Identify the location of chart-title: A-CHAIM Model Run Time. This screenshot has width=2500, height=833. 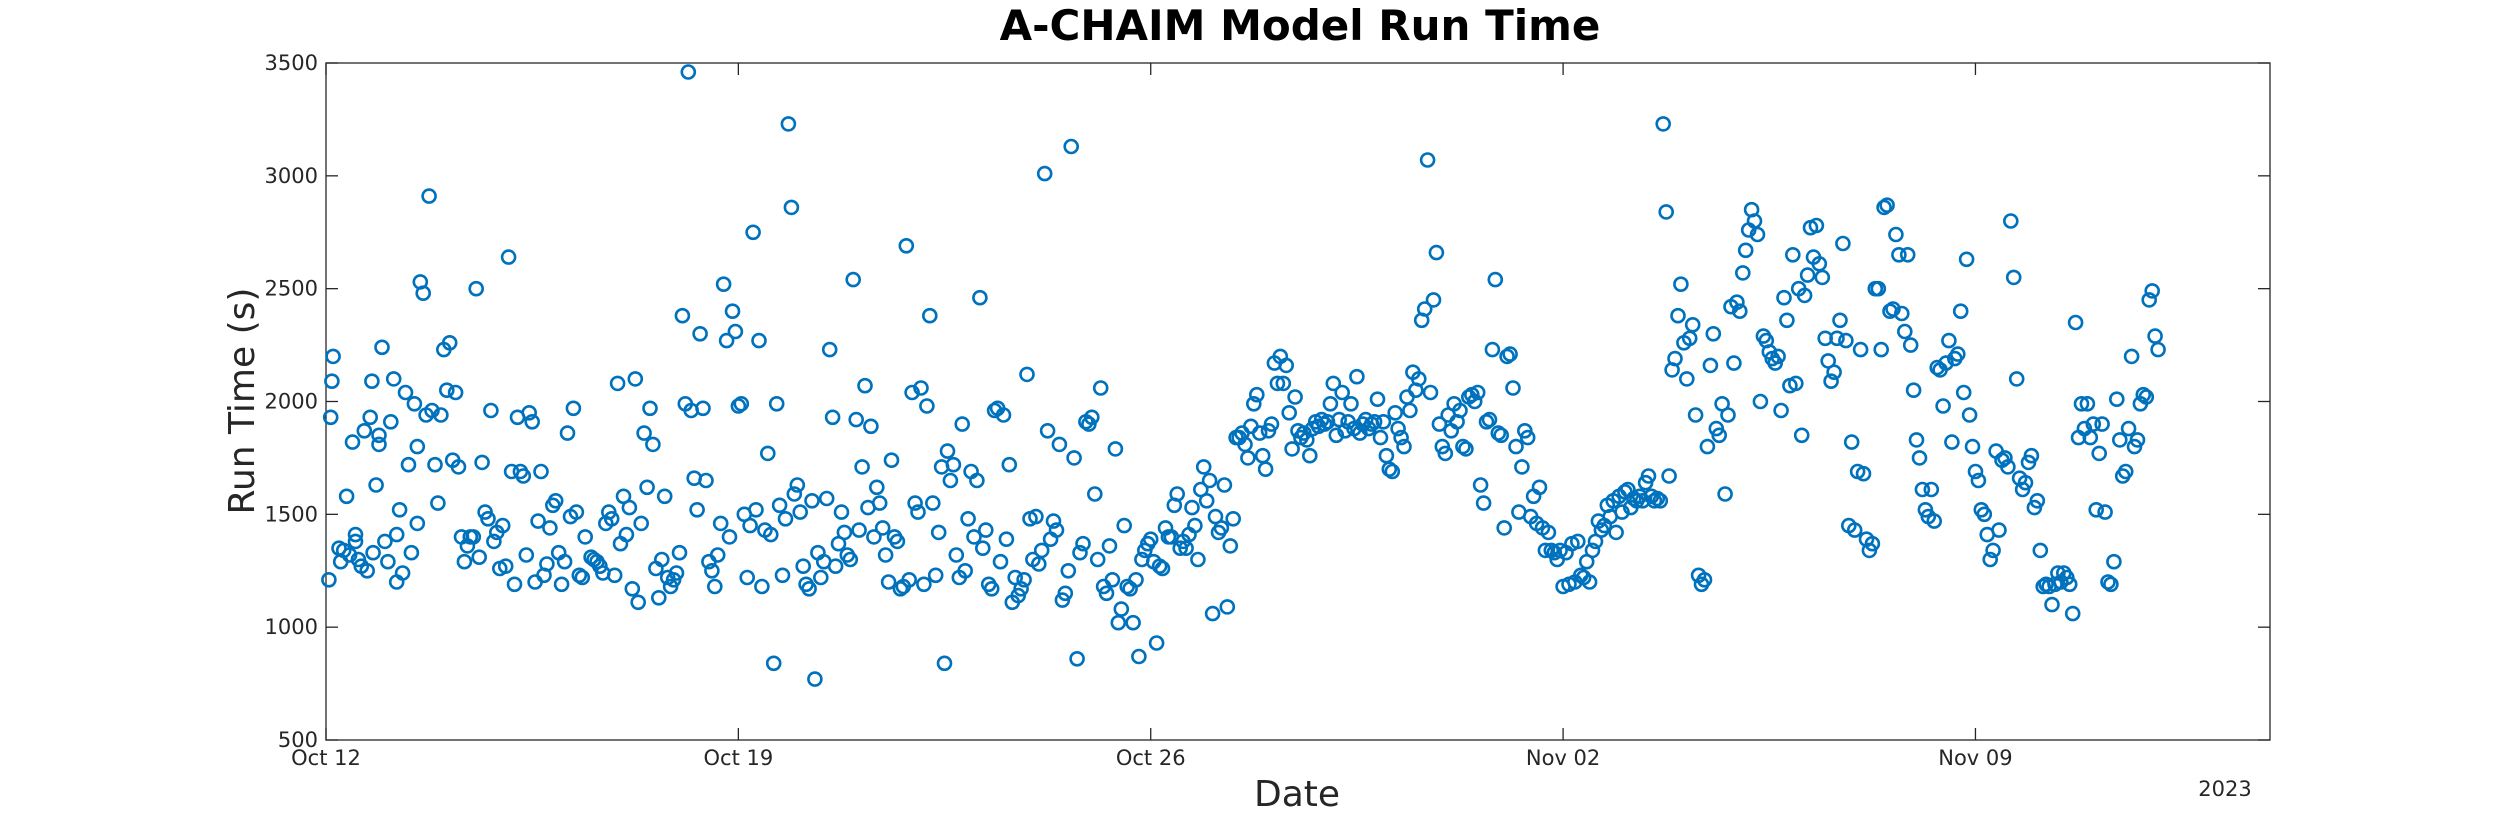
(1300, 25).